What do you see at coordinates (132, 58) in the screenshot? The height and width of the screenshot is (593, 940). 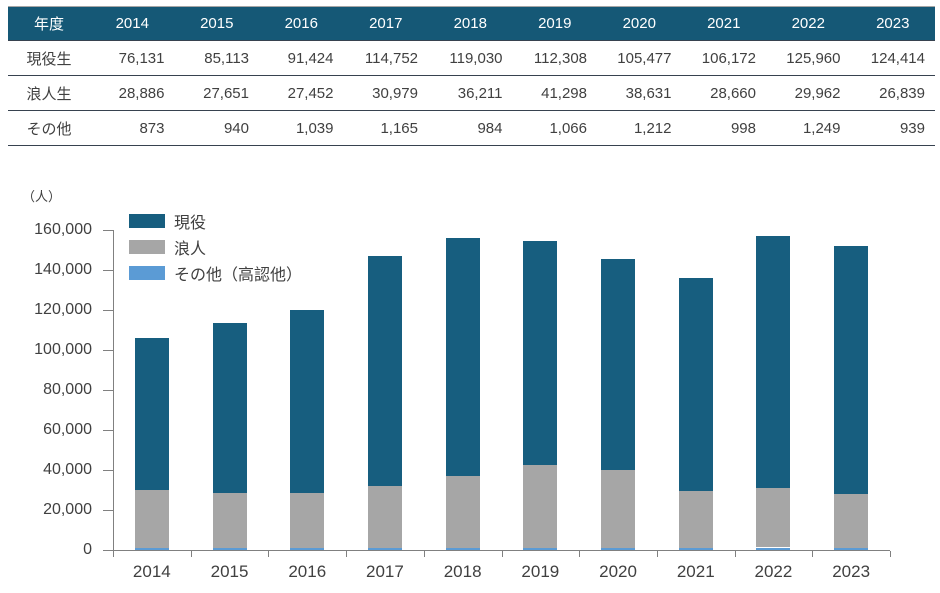 I see `cell-genneki-sei: 76,131` at bounding box center [132, 58].